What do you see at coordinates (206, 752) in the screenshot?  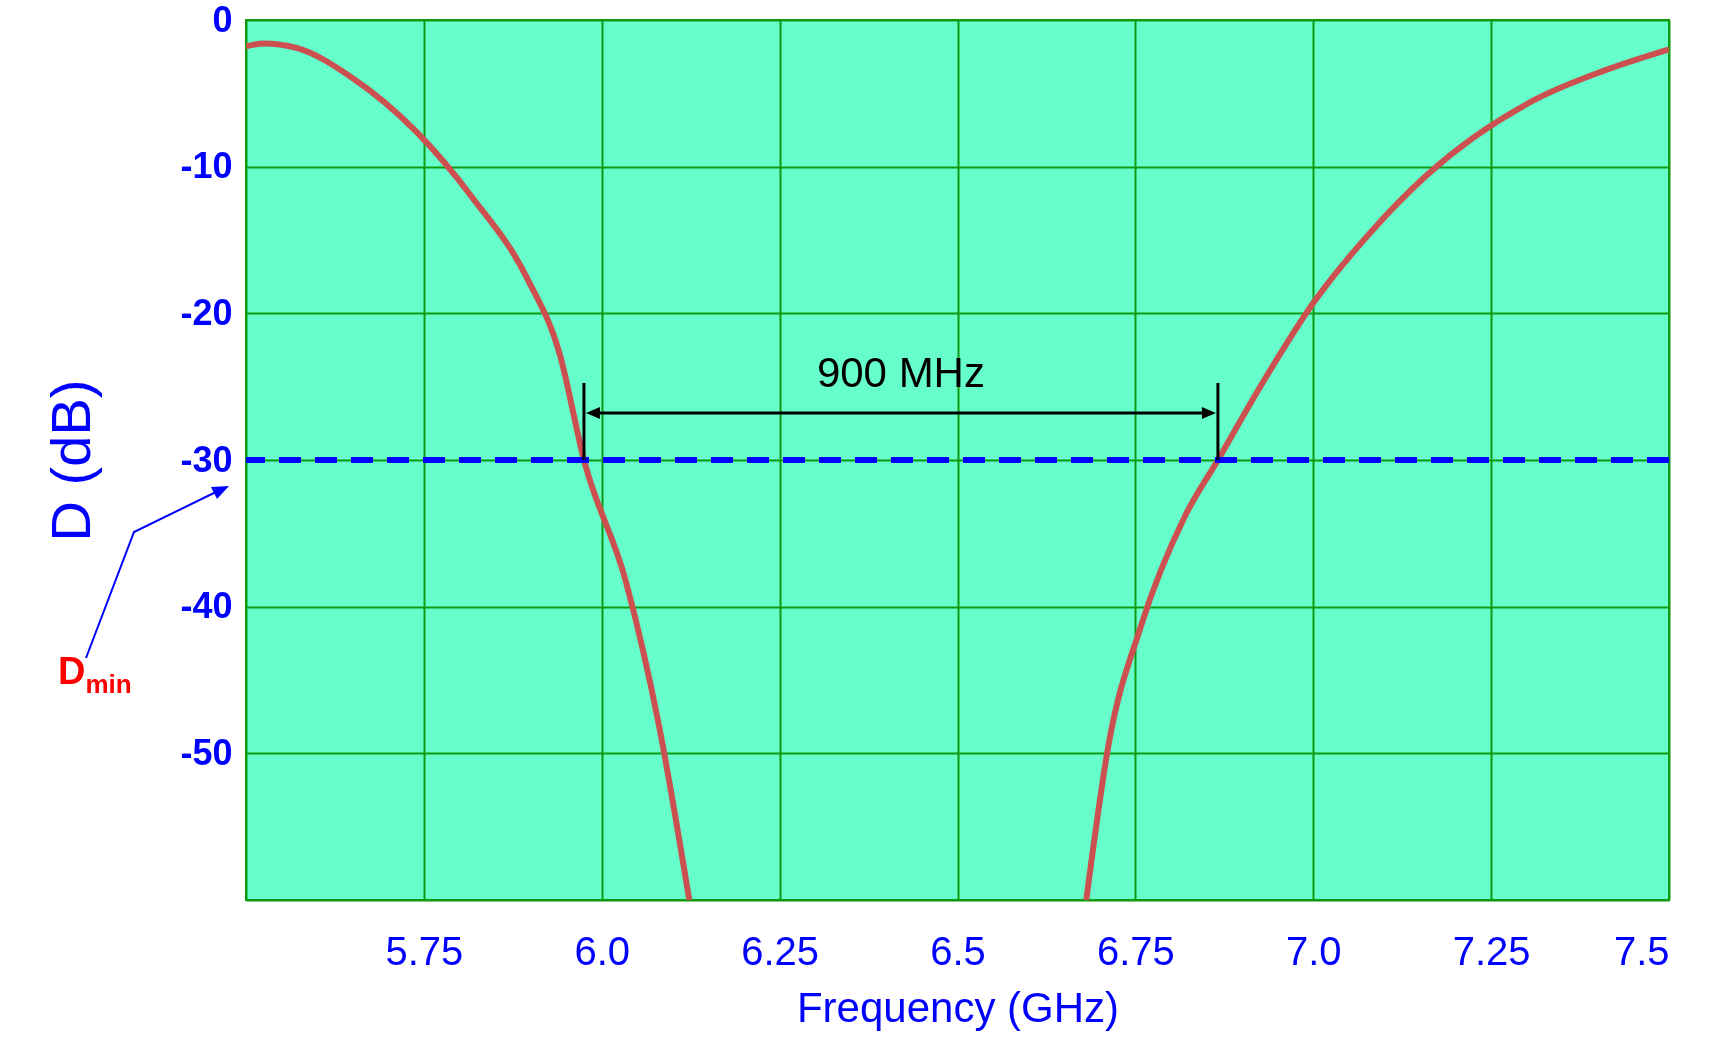 I see `y-tick-label: -50` at bounding box center [206, 752].